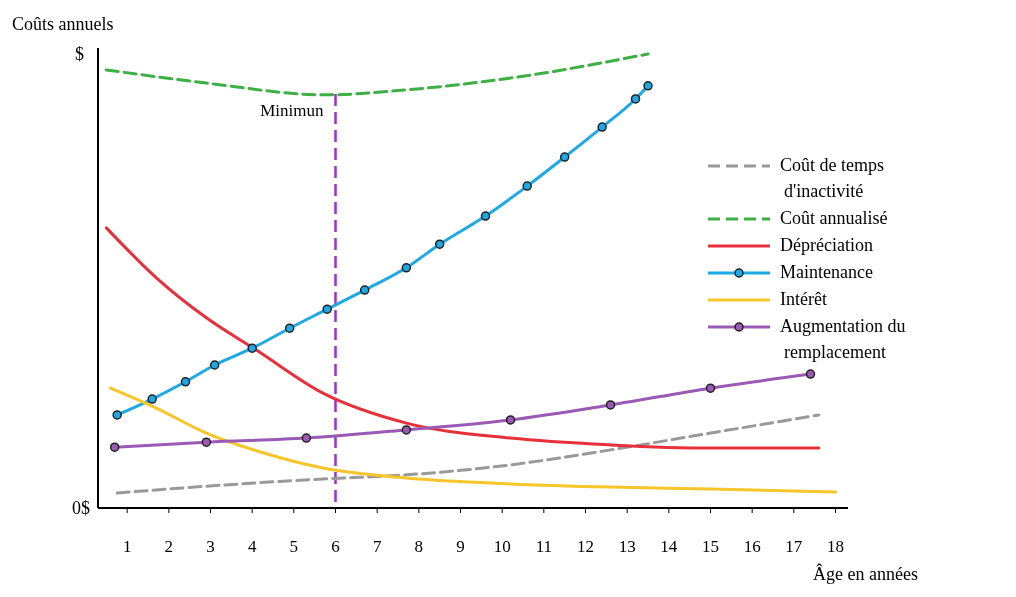 This screenshot has height=597, width=1016. Describe the element at coordinates (803, 299) in the screenshot. I see `legend-label: Intérêt` at that location.